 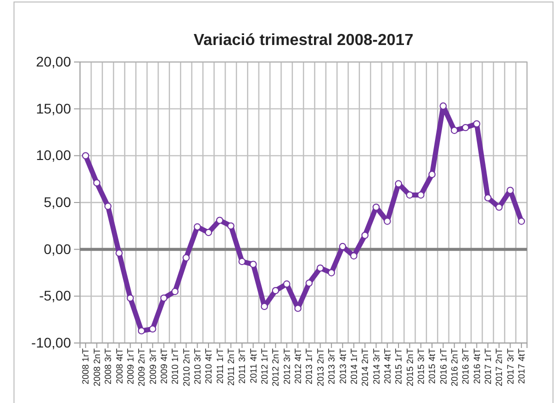 I want to click on x-tick-label: 2015 2nT, so click(x=409, y=367).